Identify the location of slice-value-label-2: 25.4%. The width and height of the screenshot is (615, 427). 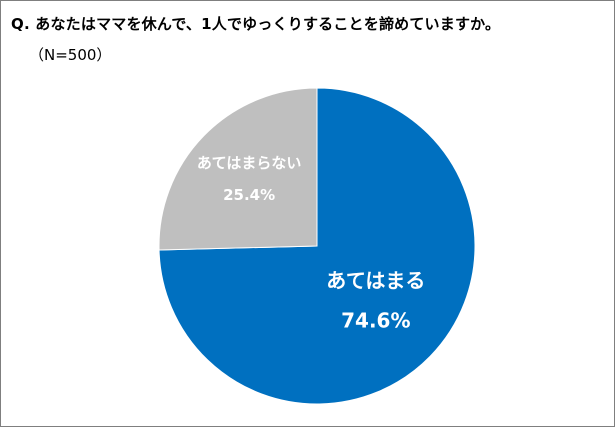
(249, 195).